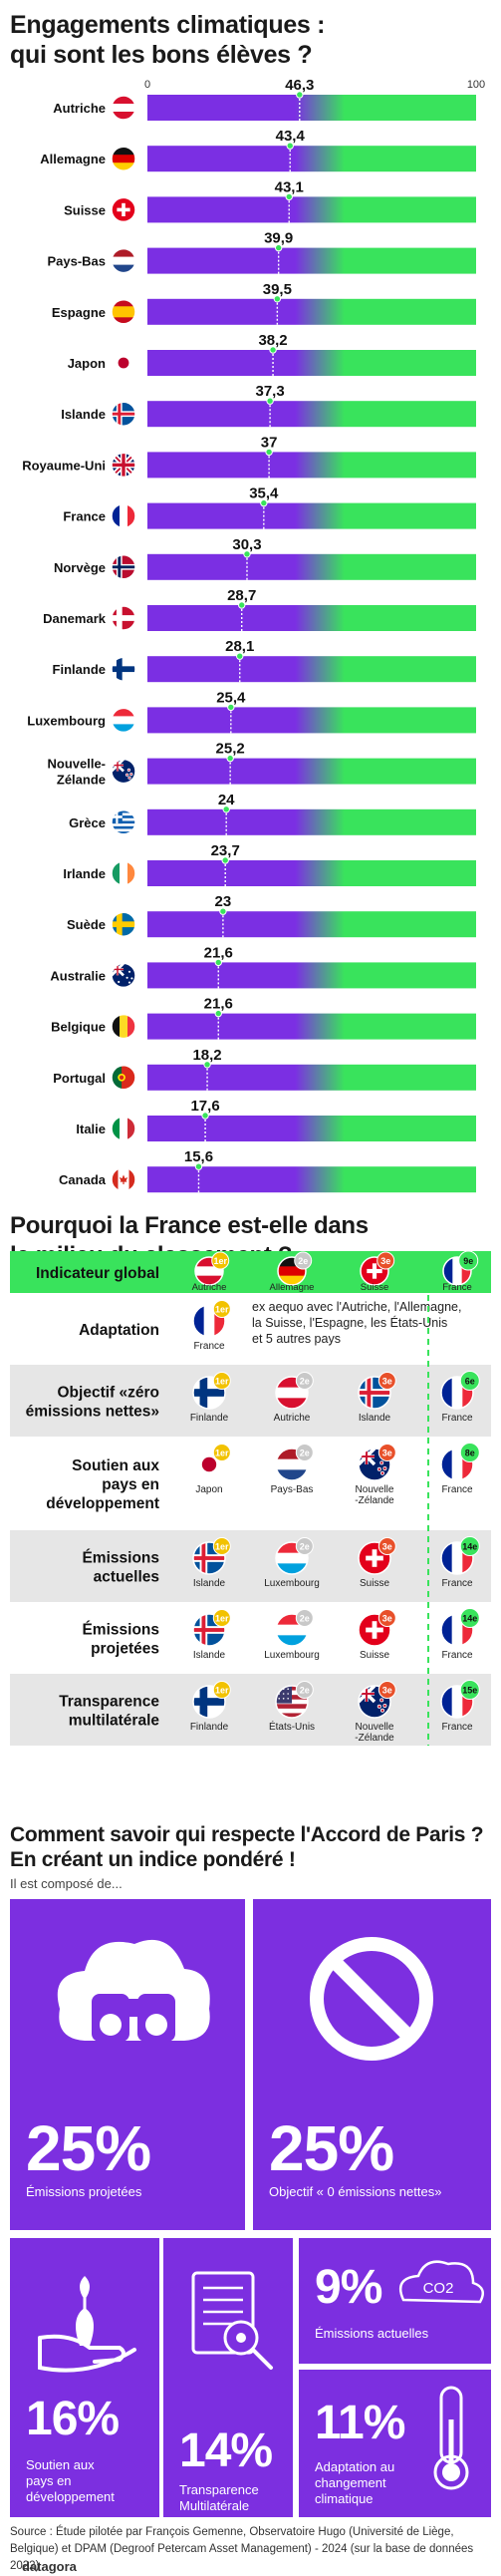  I want to click on tie-note: la Suisse, l'Espagne, les États-Unis, so click(349, 1322).